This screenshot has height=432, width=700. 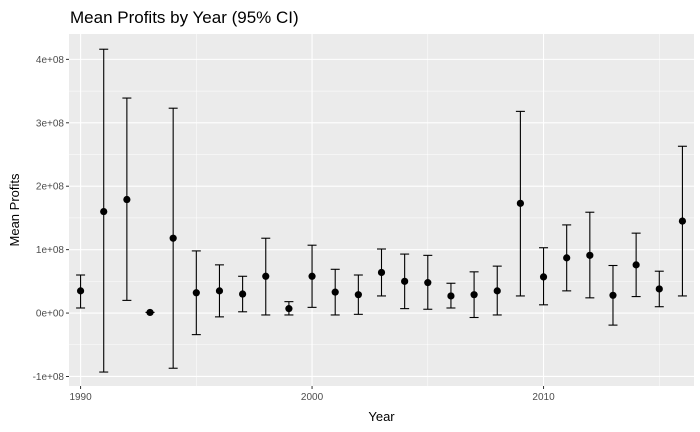 What do you see at coordinates (381, 416) in the screenshot?
I see `x-axis-title: Year` at bounding box center [381, 416].